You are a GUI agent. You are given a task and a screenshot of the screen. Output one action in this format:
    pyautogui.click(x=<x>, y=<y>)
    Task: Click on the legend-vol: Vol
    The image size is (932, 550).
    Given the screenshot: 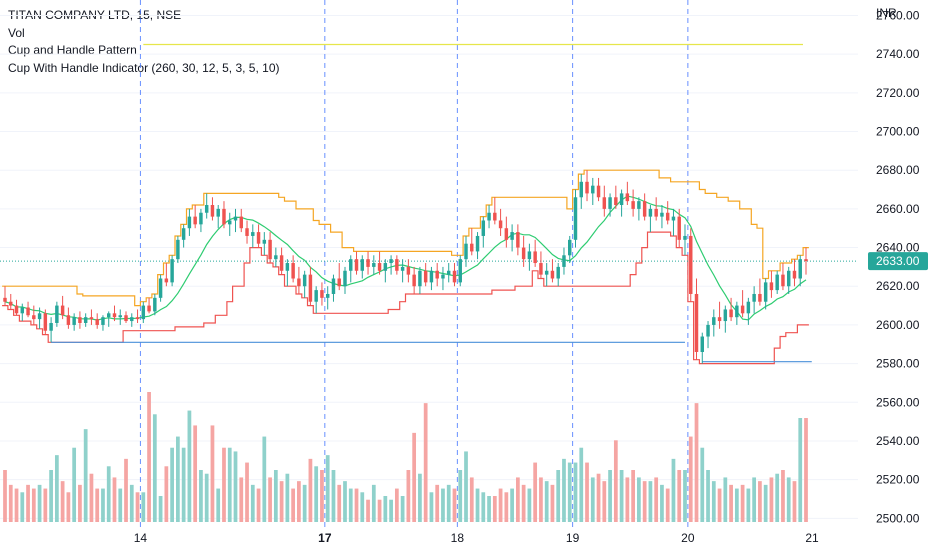 What is the action you would take?
    pyautogui.click(x=16, y=32)
    